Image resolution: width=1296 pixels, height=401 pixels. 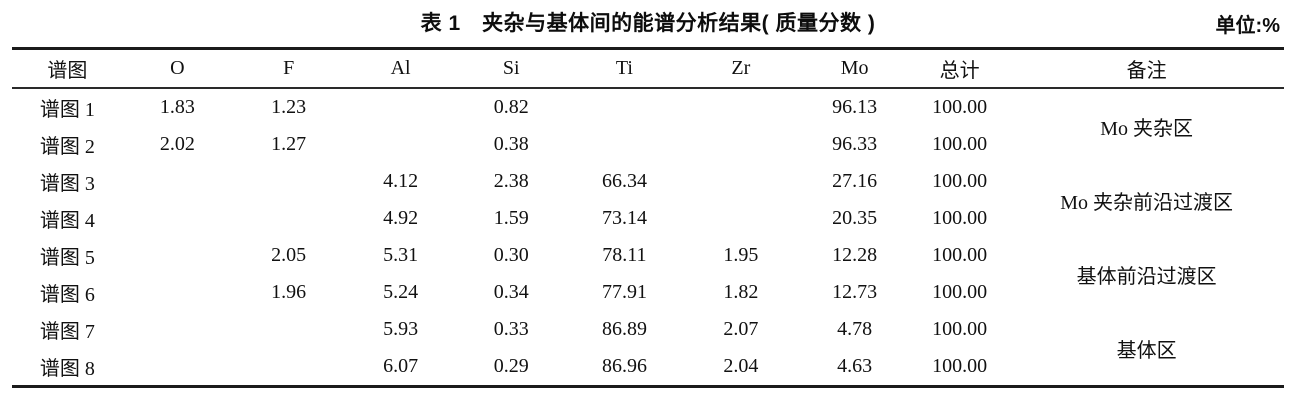 I want to click on cell-f: 1.96, so click(x=289, y=292).